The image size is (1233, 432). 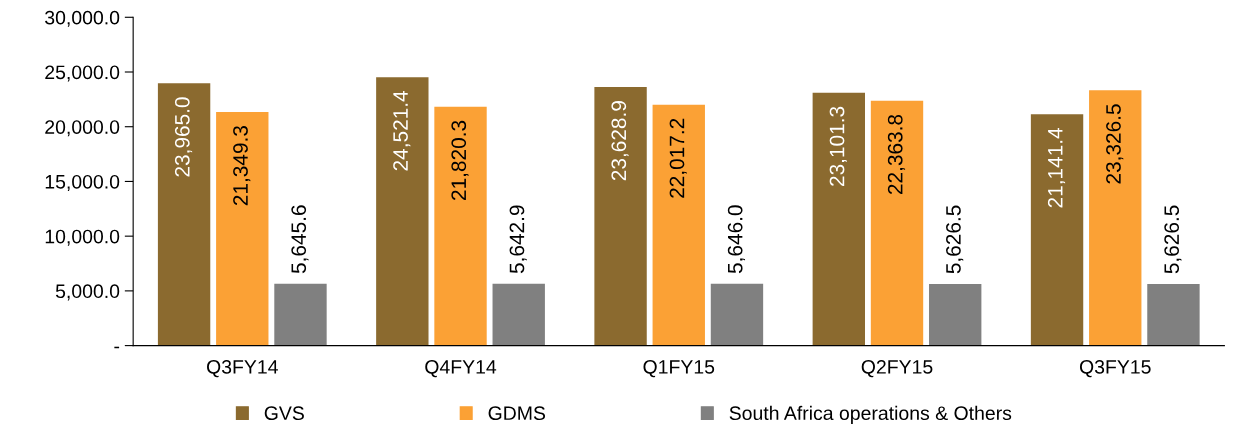 What do you see at coordinates (242, 165) in the screenshot?
I see `data-label: 21,349.3` at bounding box center [242, 165].